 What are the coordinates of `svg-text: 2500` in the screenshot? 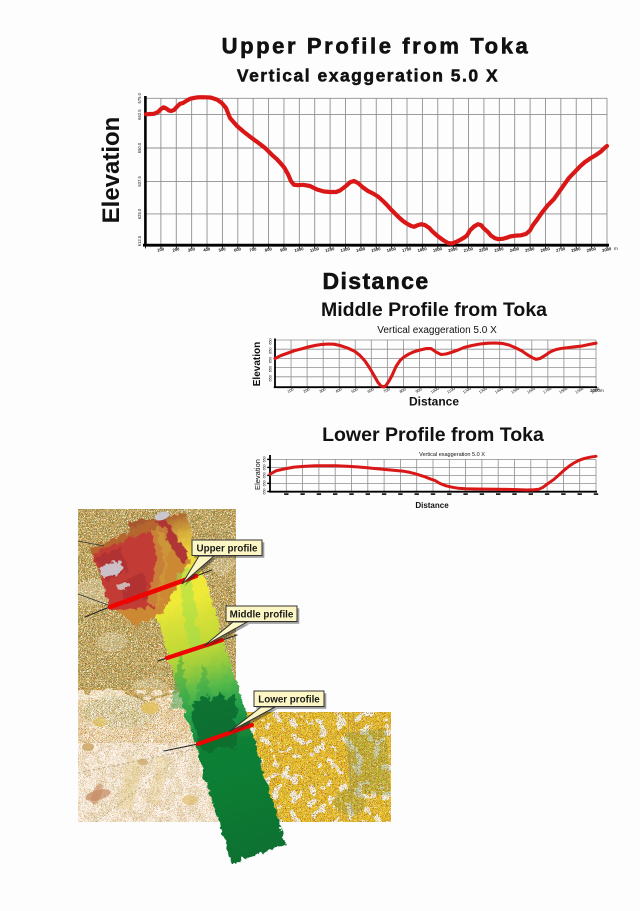 It's located at (530, 249).